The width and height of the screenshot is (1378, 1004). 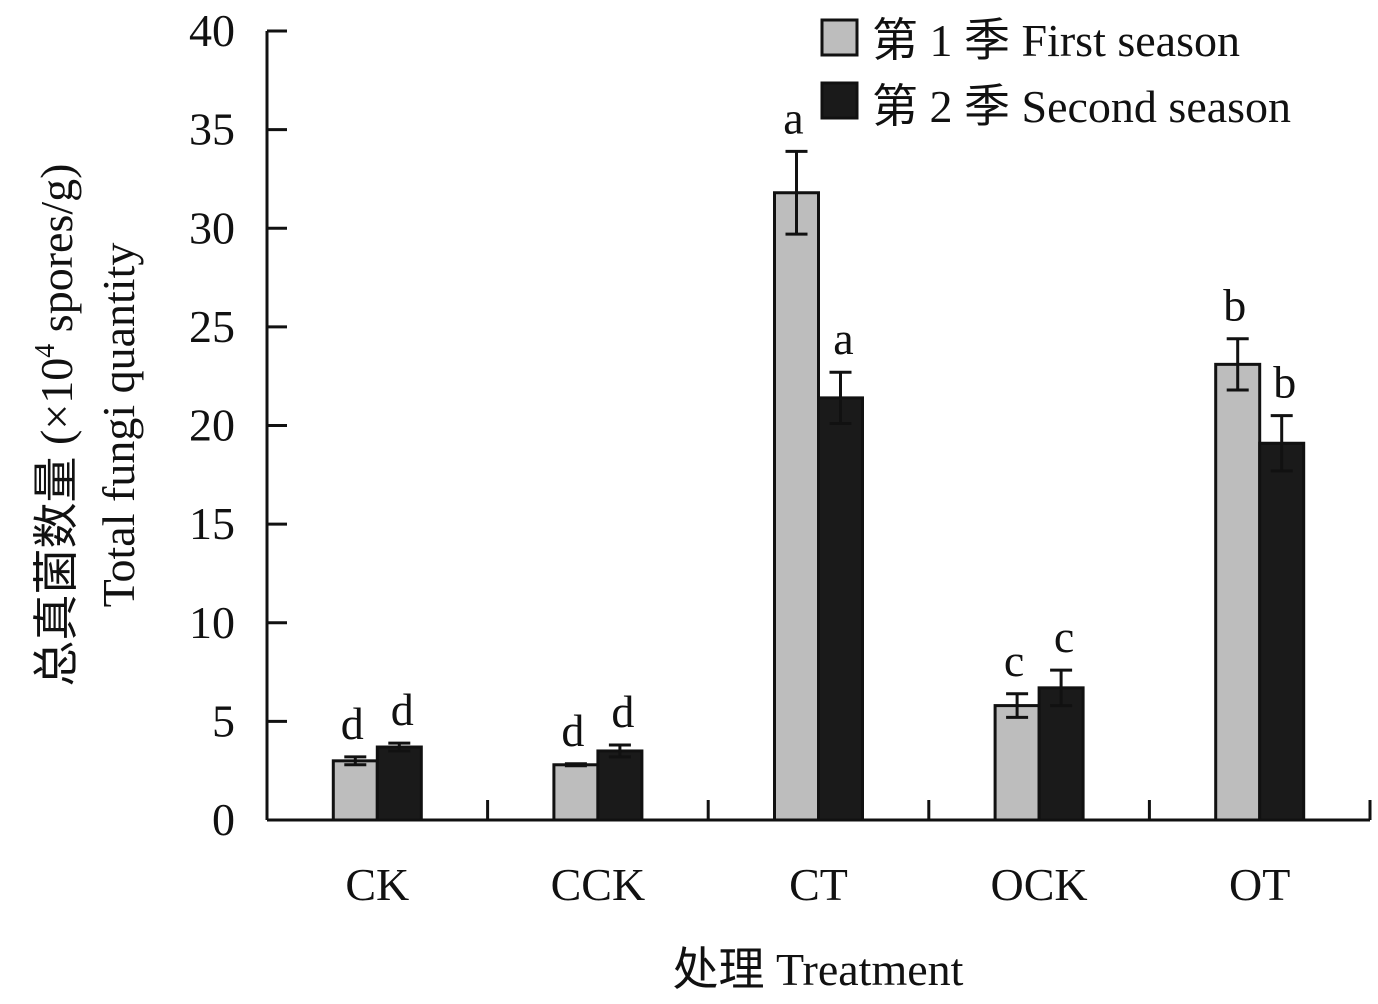 I want to click on legend: 第 1 季 First season 第 2 季 Second season, so click(x=1055, y=73).